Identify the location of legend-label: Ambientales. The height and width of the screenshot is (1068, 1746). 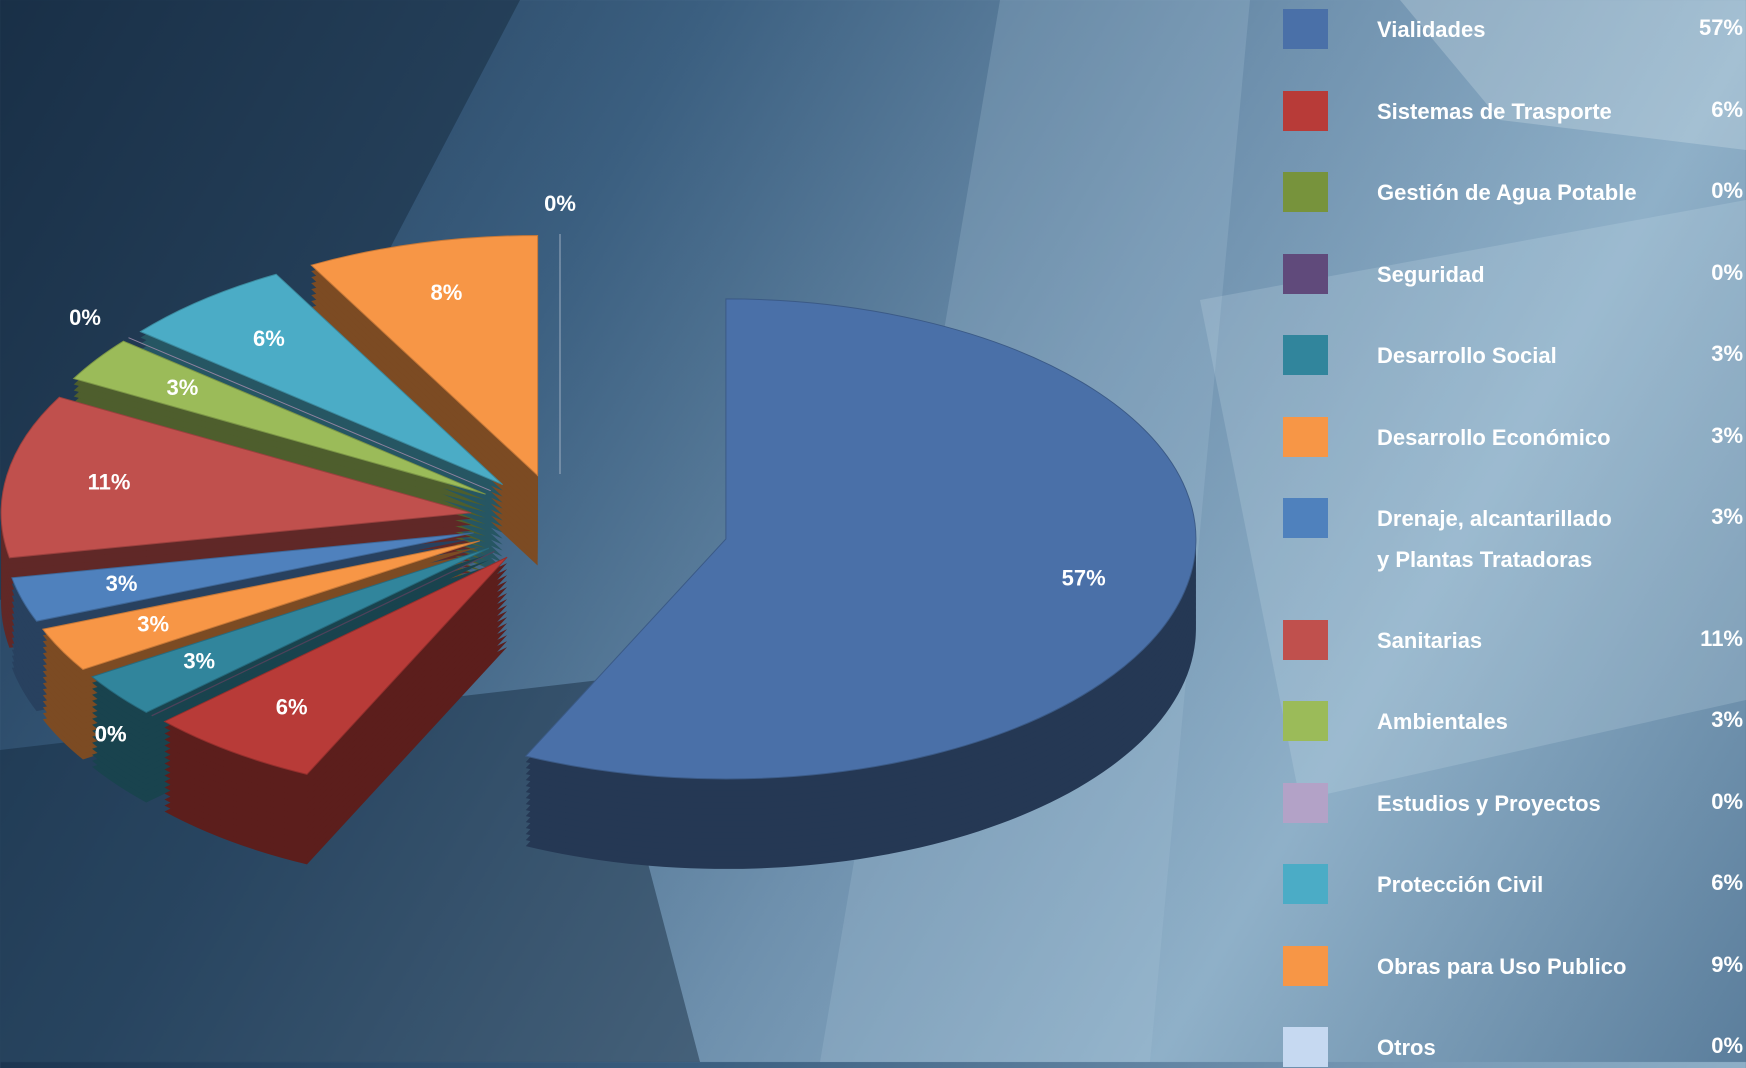
(1442, 721).